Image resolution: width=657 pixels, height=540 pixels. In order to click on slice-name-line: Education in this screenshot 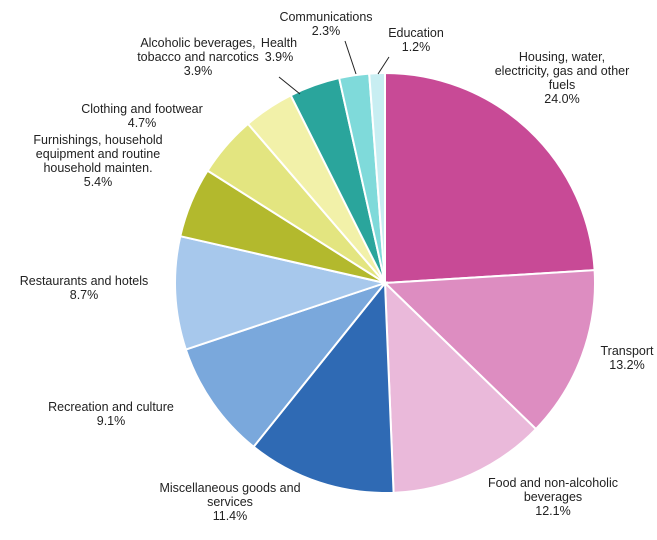, I will do `click(416, 33)`.